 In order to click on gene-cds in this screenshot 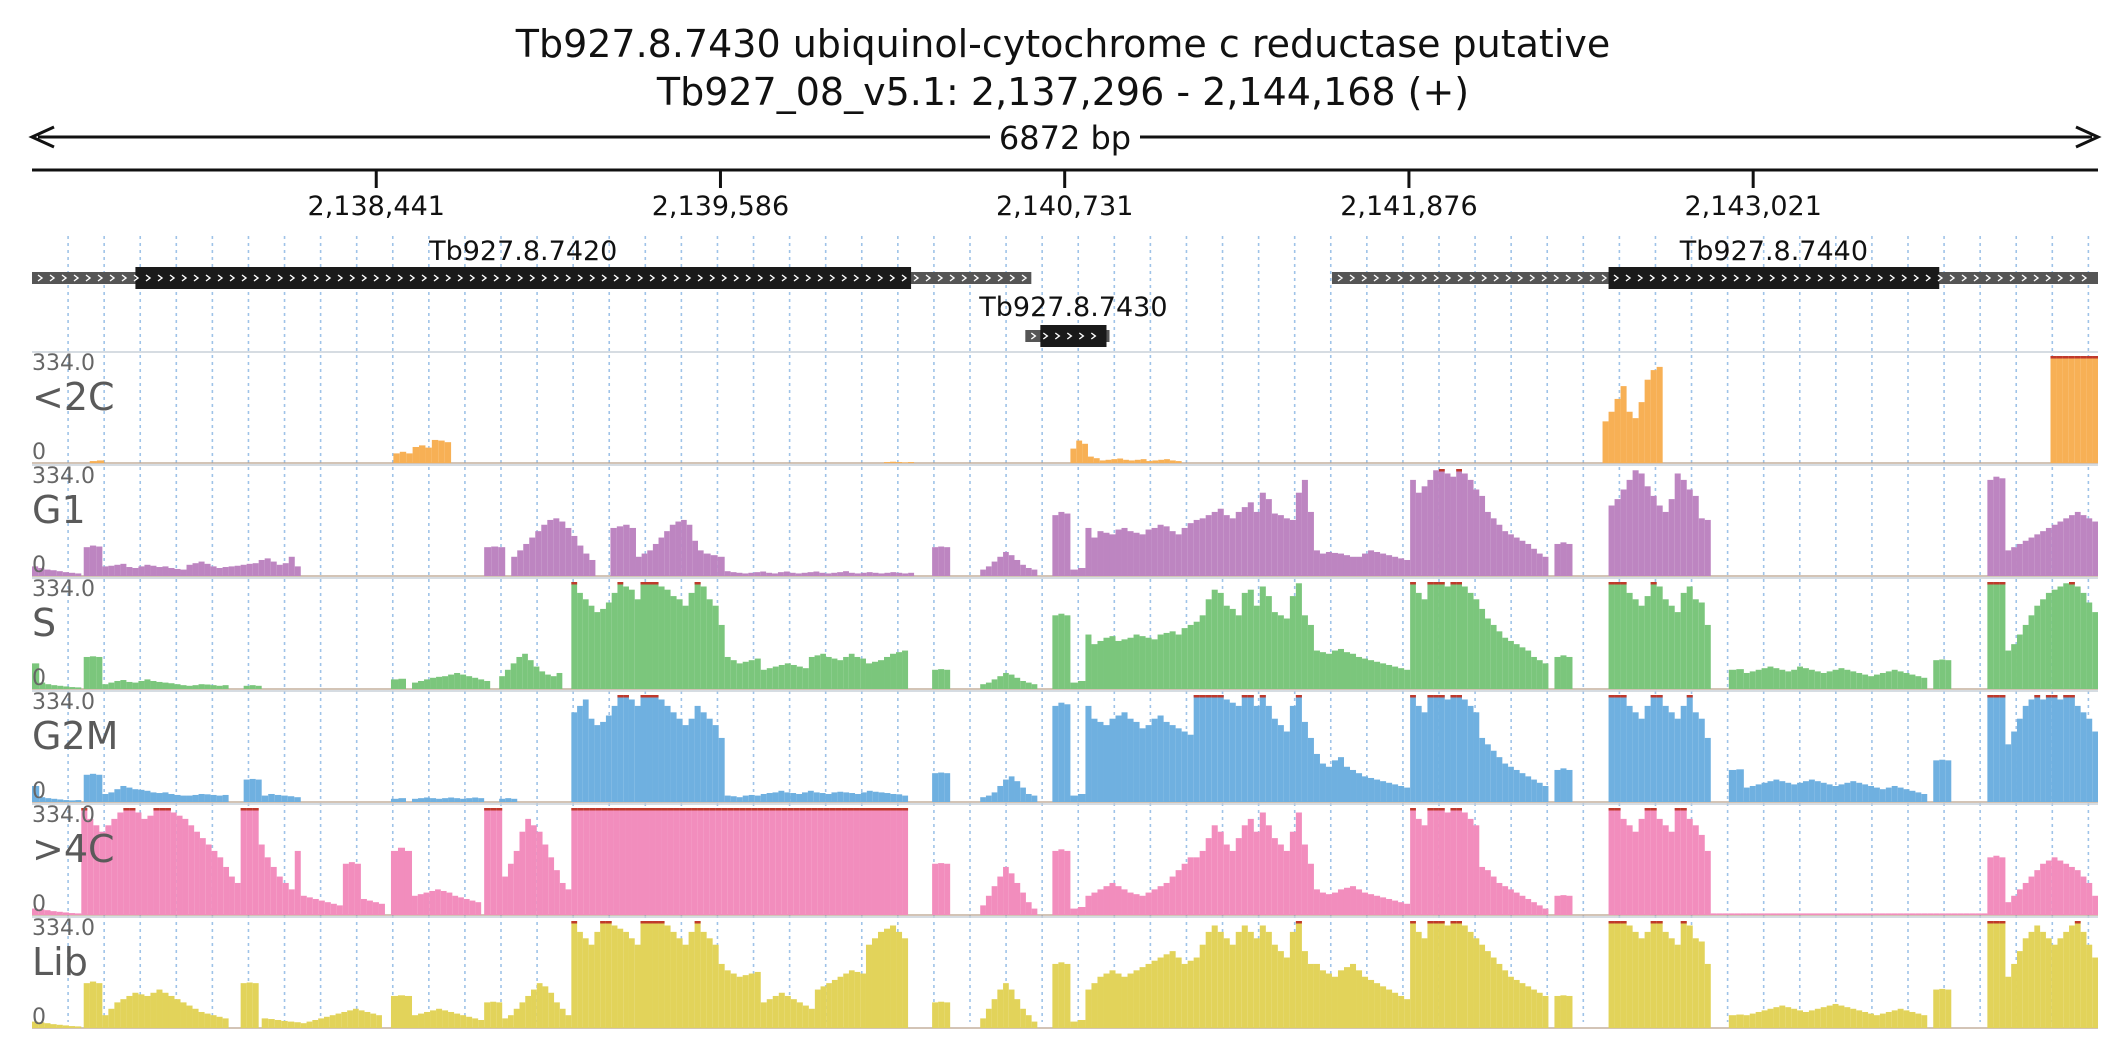, I will do `click(523, 278)`.